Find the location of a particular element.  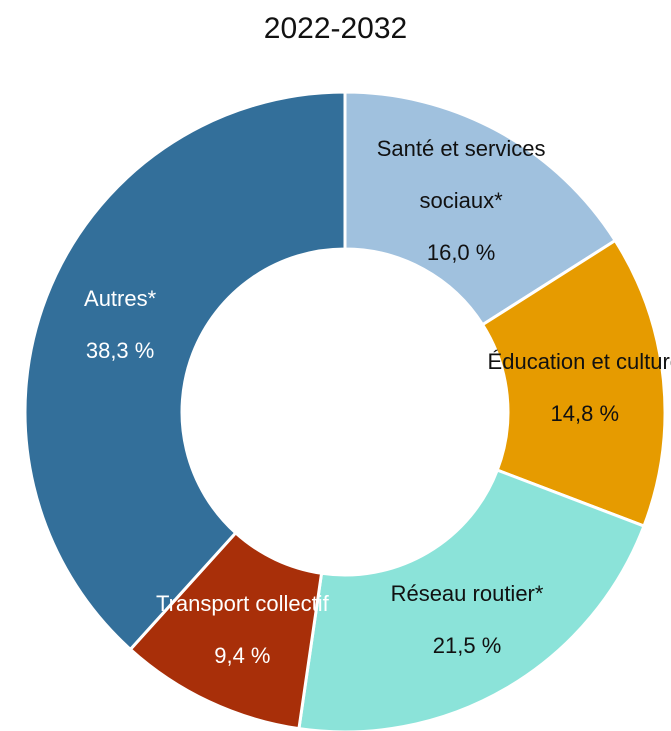

category-label: Éducation et culture is located at coordinates (579, 361).